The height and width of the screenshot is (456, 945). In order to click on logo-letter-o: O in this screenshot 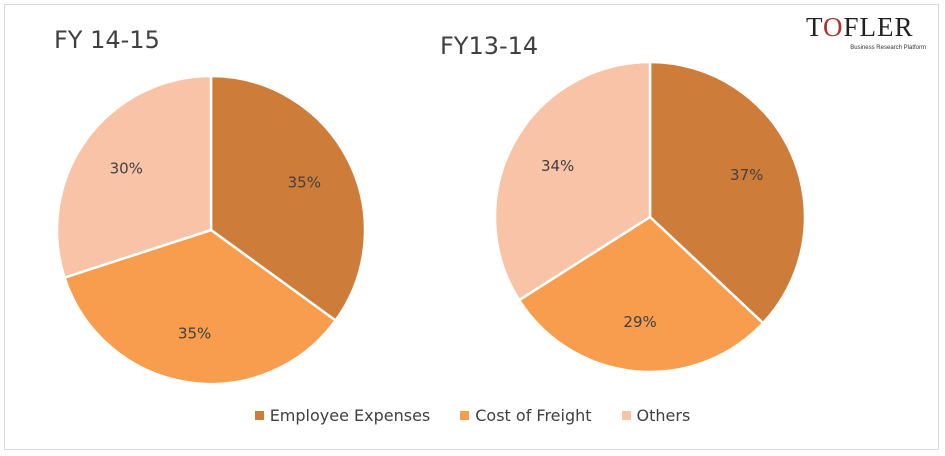, I will do `click(833, 27)`.